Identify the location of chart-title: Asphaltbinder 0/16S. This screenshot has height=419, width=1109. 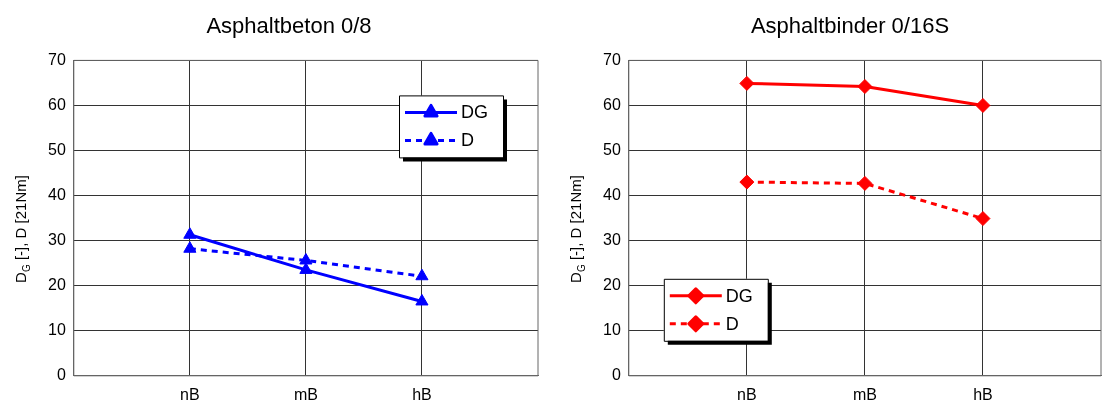
(850, 26).